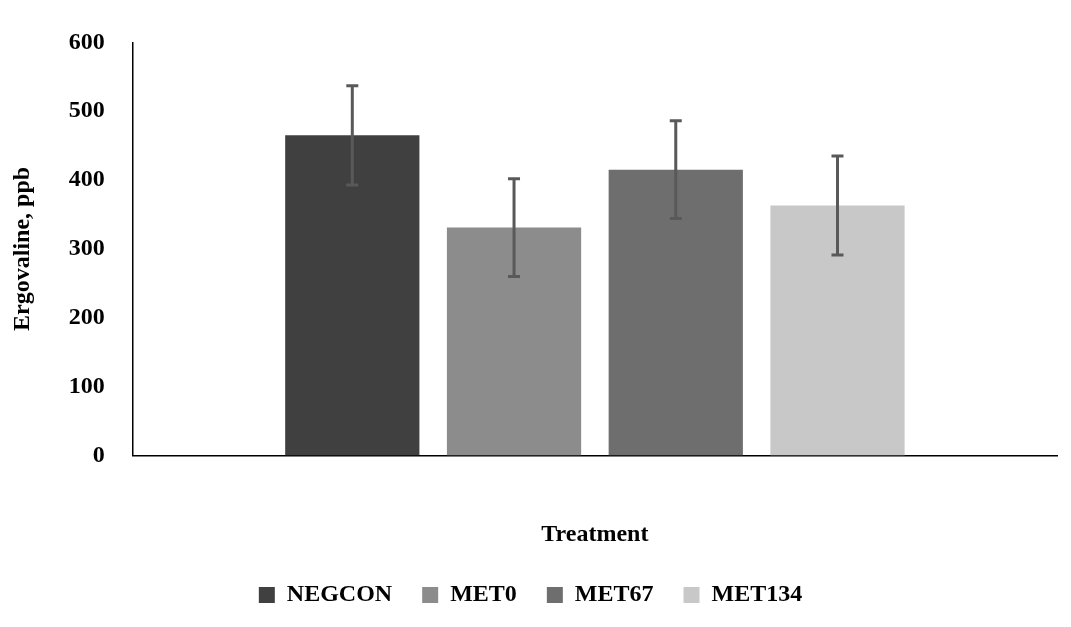  Describe the element at coordinates (614, 593) in the screenshot. I see `legend-label: MET67` at that location.